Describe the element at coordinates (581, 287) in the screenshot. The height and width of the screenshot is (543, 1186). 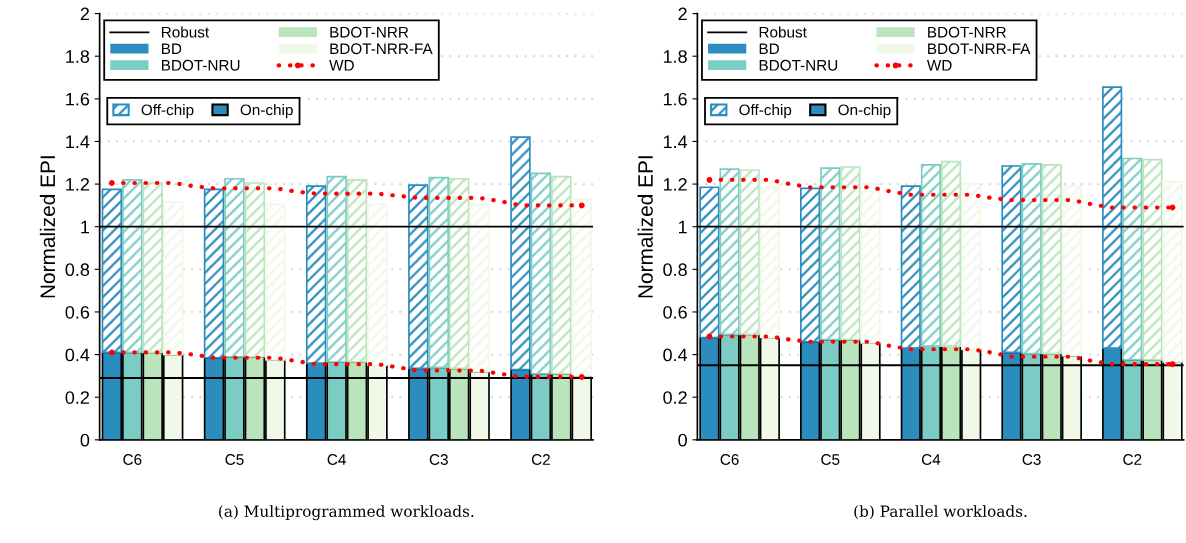
I see `bar` at that location.